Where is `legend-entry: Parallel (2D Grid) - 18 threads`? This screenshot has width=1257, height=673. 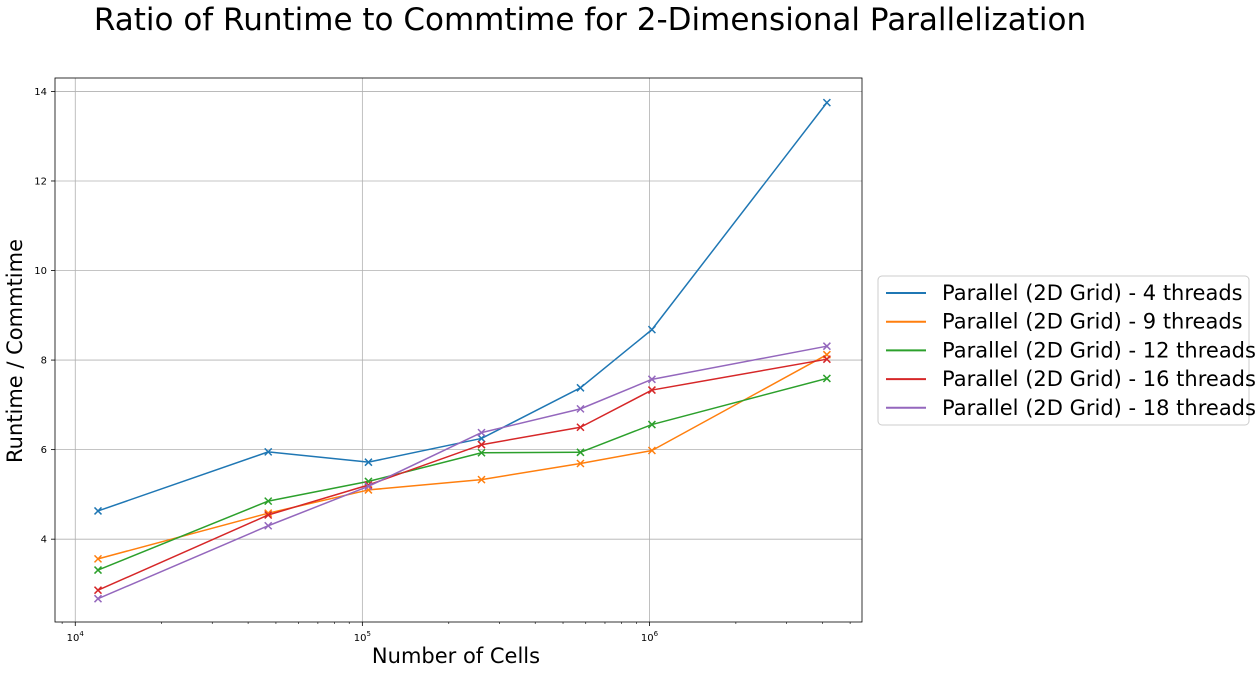
legend-entry: Parallel (2D Grid) - 18 threads is located at coordinates (1071, 408).